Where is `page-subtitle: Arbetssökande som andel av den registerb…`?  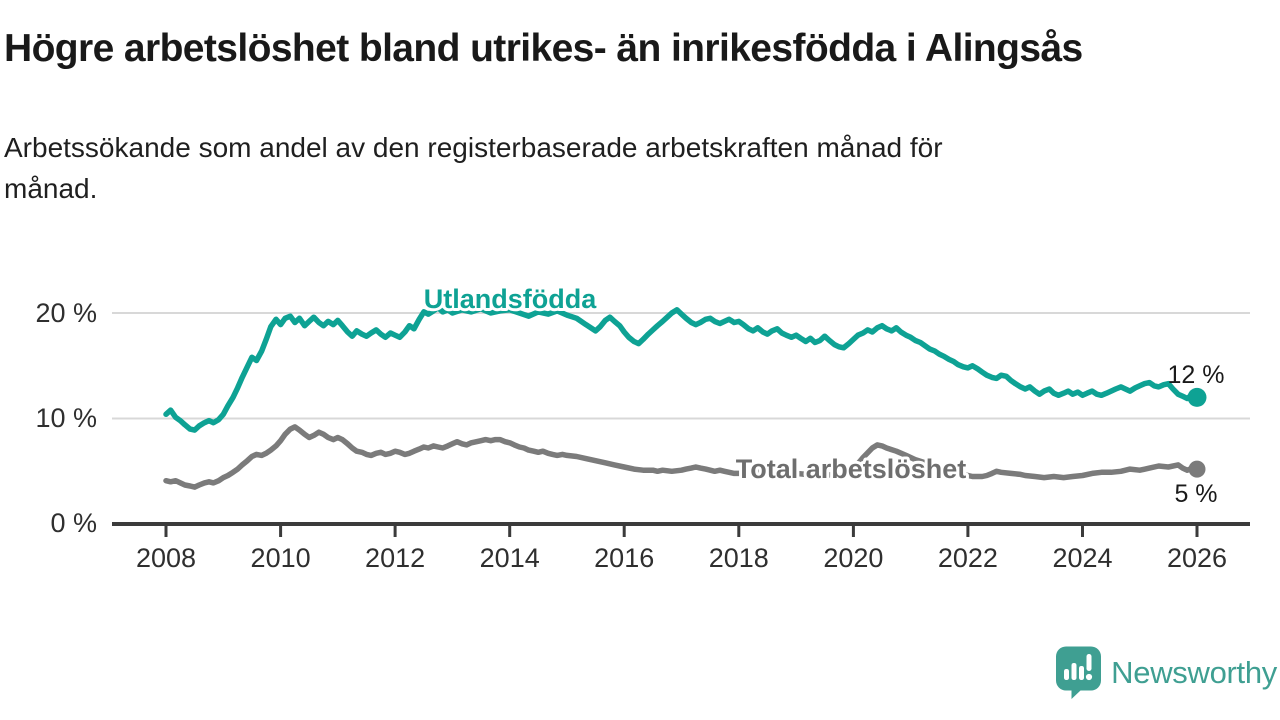 page-subtitle: Arbetssökande som andel av den registerb… is located at coordinates (604, 168).